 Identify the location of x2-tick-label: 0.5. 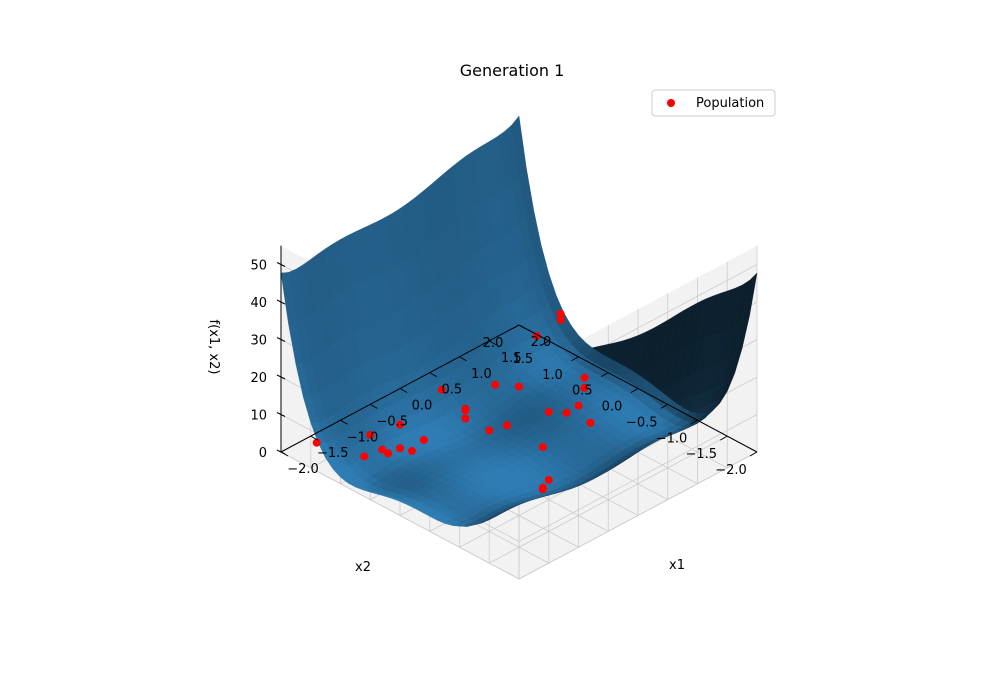
(582, 391).